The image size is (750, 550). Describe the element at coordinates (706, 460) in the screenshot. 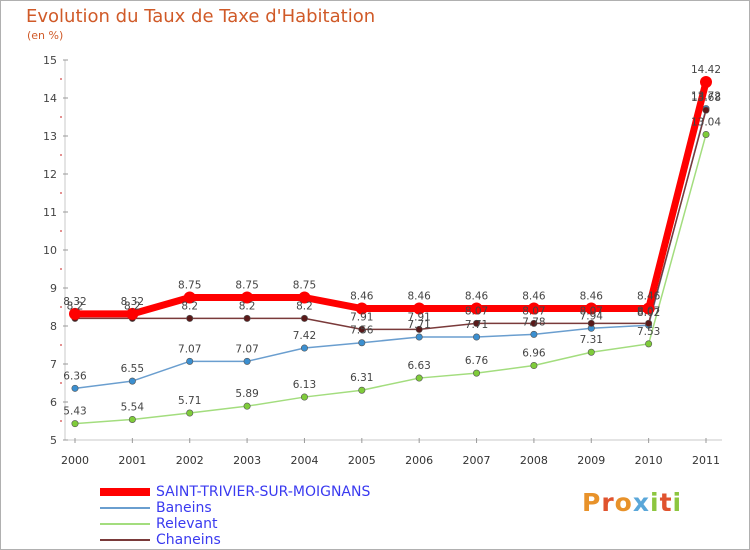

I see `x-tick-label: 2011` at that location.